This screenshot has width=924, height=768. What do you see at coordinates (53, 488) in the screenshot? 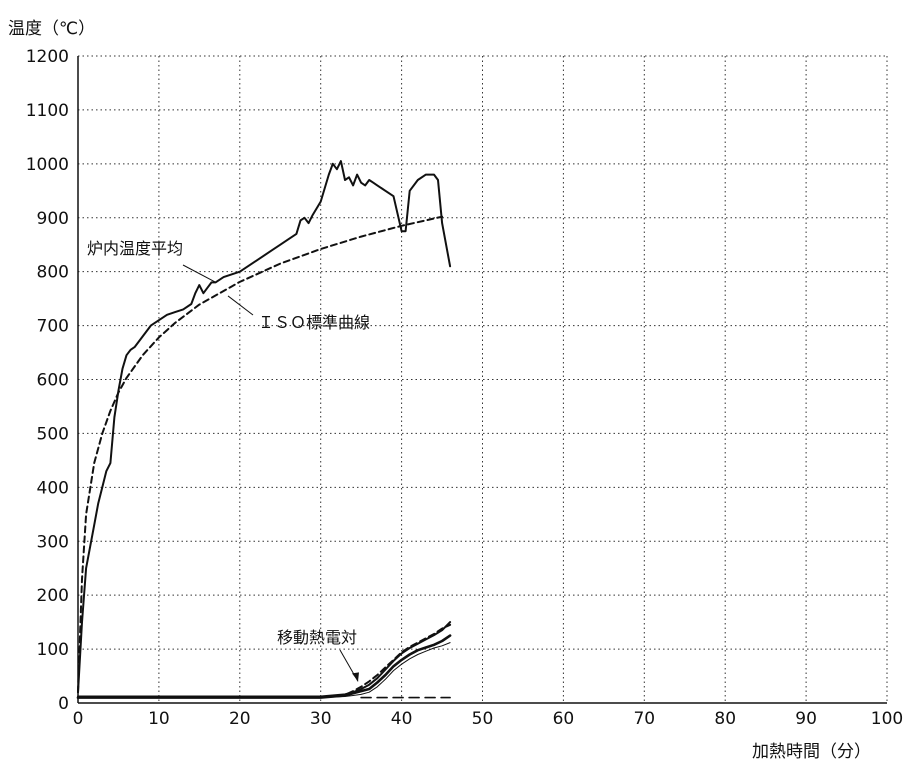
I see `y-tick-label: 400` at bounding box center [53, 488].